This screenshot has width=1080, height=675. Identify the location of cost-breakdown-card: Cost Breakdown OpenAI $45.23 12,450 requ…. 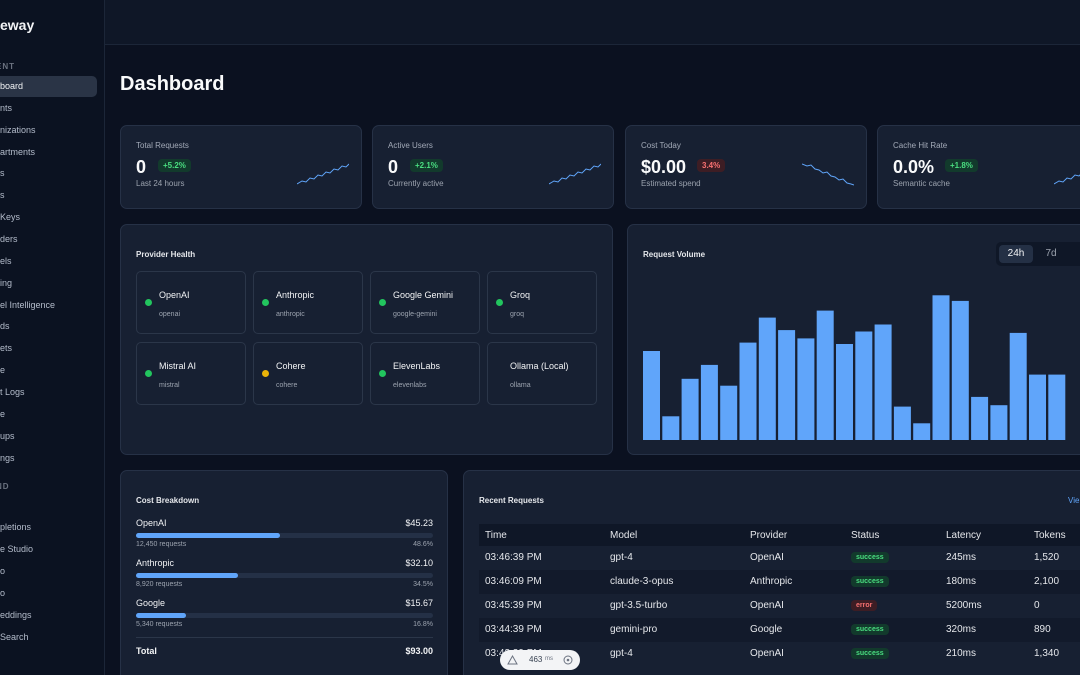
(284, 572).